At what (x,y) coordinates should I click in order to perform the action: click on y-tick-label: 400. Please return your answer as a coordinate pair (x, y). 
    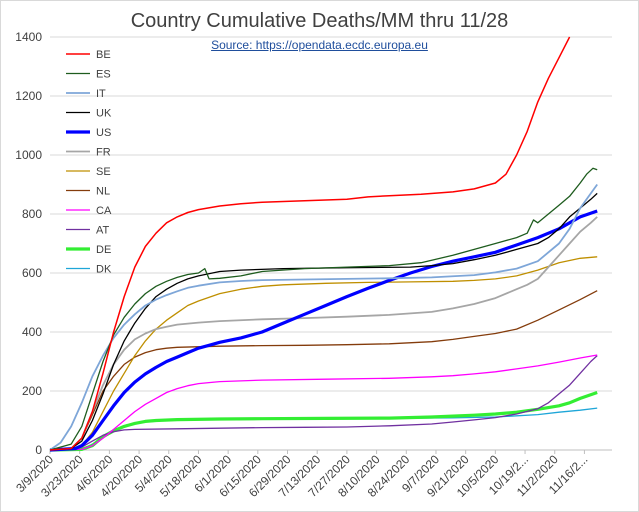
    Looking at the image, I should click on (32, 332).